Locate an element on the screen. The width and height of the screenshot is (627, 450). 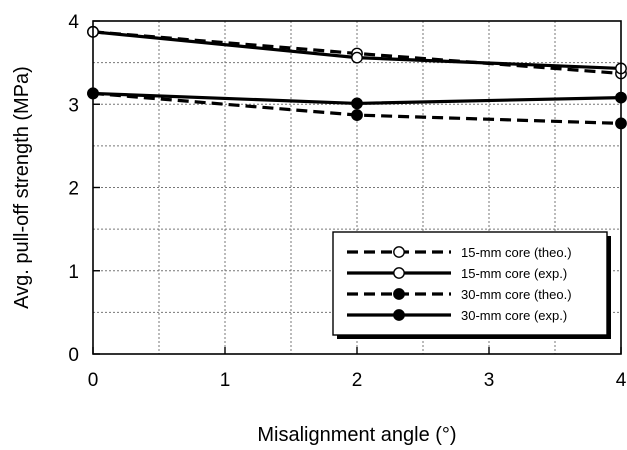
y-tick-label: 1 is located at coordinates (73, 272).